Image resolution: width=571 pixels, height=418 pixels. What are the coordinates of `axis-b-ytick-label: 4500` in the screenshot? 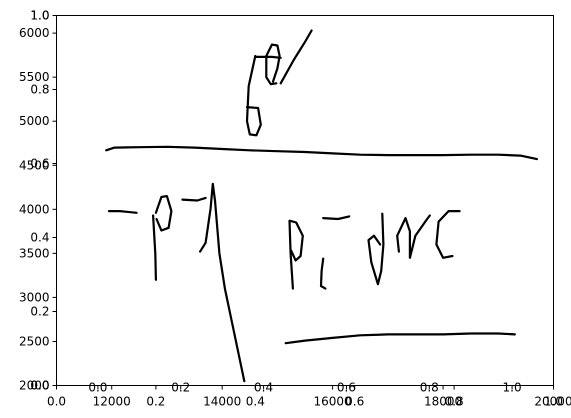 It's located at (34, 165).